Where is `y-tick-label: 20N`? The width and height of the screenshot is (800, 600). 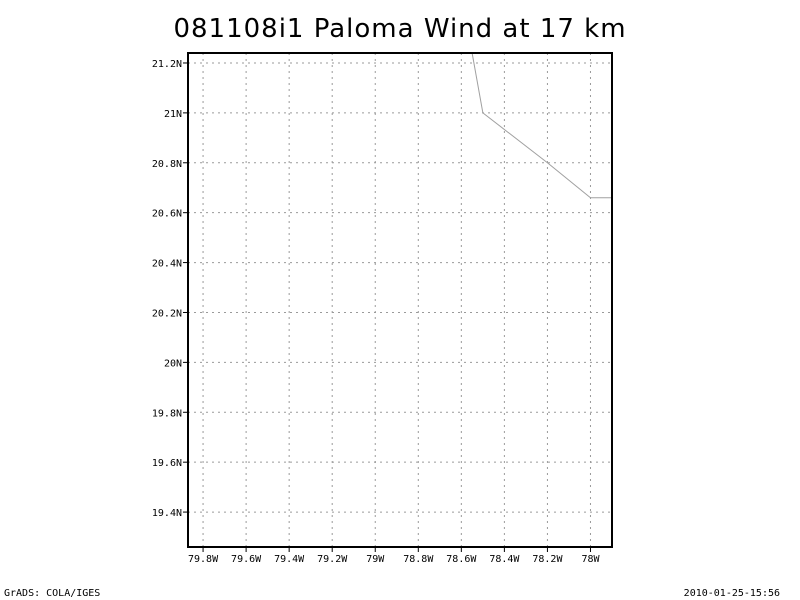
y-tick-label: 20N is located at coordinates (173, 363).